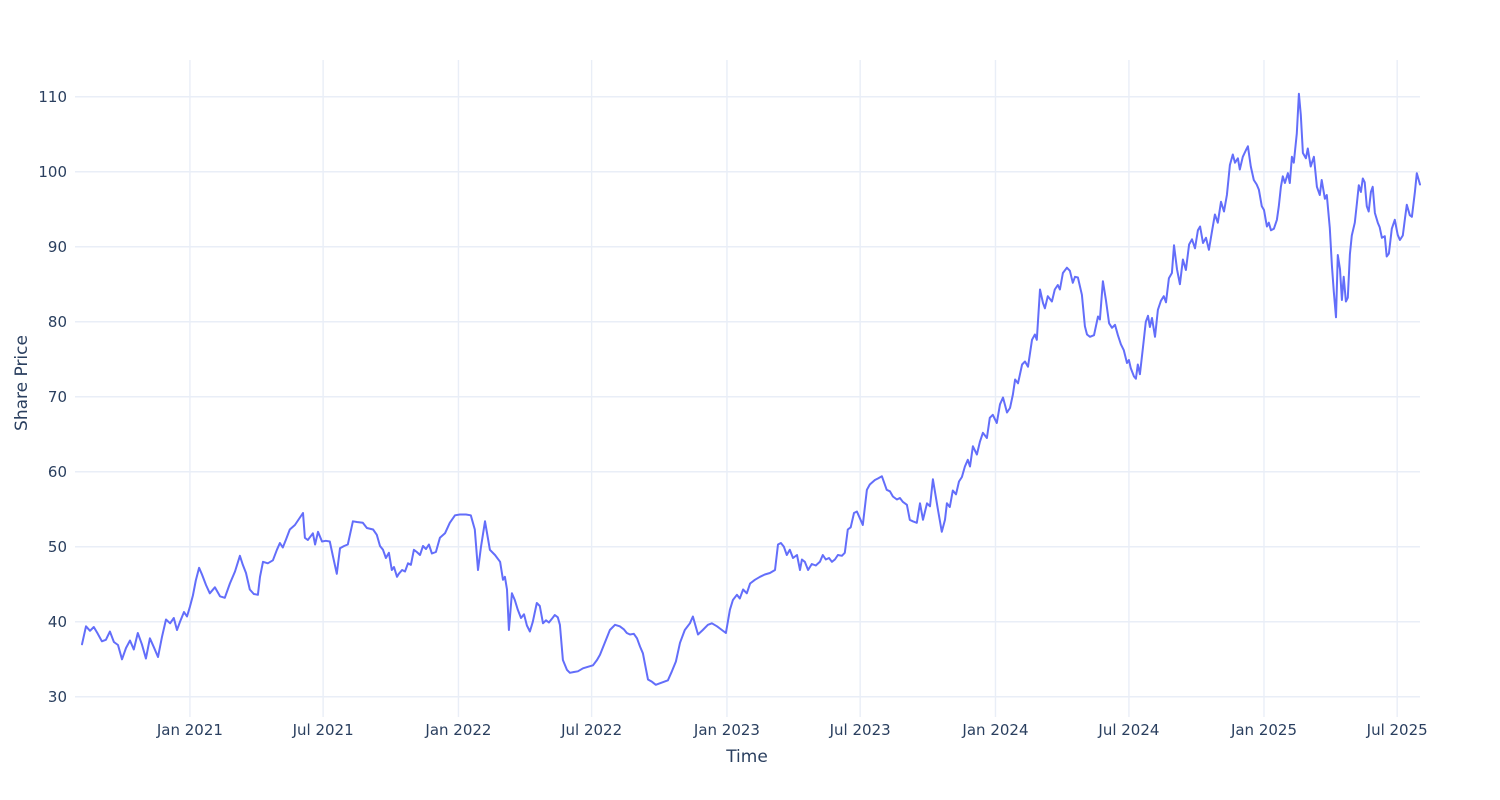 This screenshot has width=1500, height=800. What do you see at coordinates (726, 730) in the screenshot?
I see `x-tick-label: Jan 2023` at bounding box center [726, 730].